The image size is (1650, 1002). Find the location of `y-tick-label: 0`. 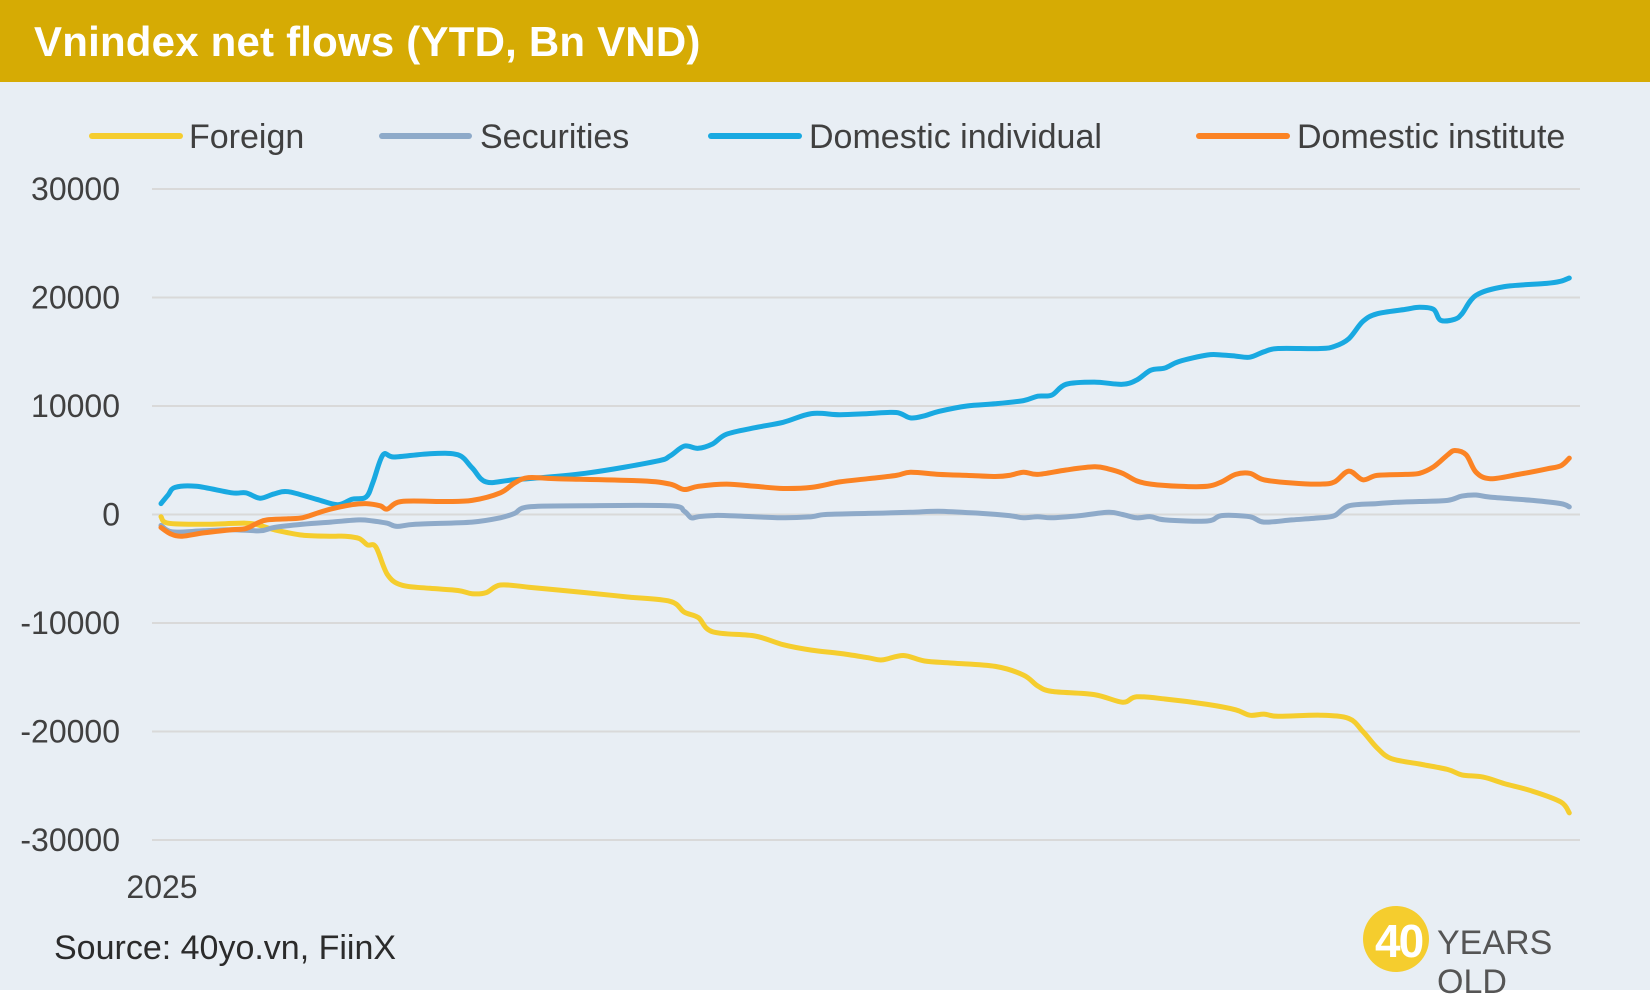

y-tick-label: 0 is located at coordinates (111, 515).